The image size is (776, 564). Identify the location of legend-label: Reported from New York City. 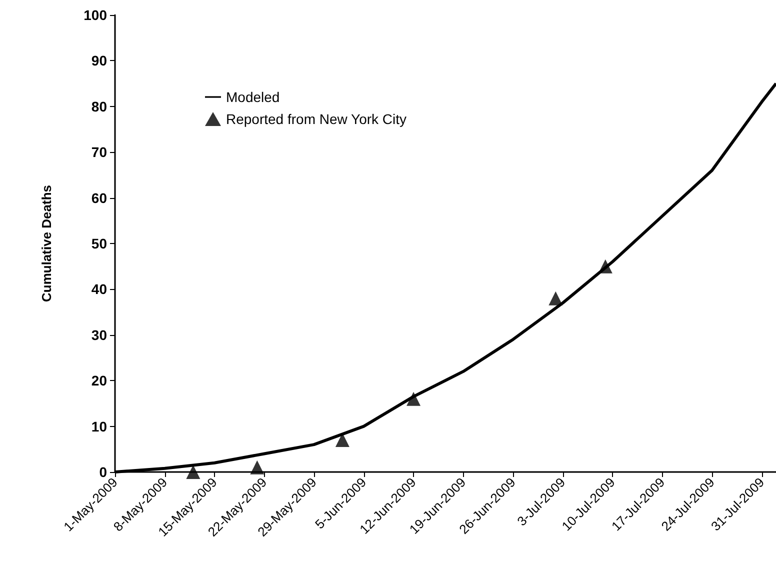
(316, 119).